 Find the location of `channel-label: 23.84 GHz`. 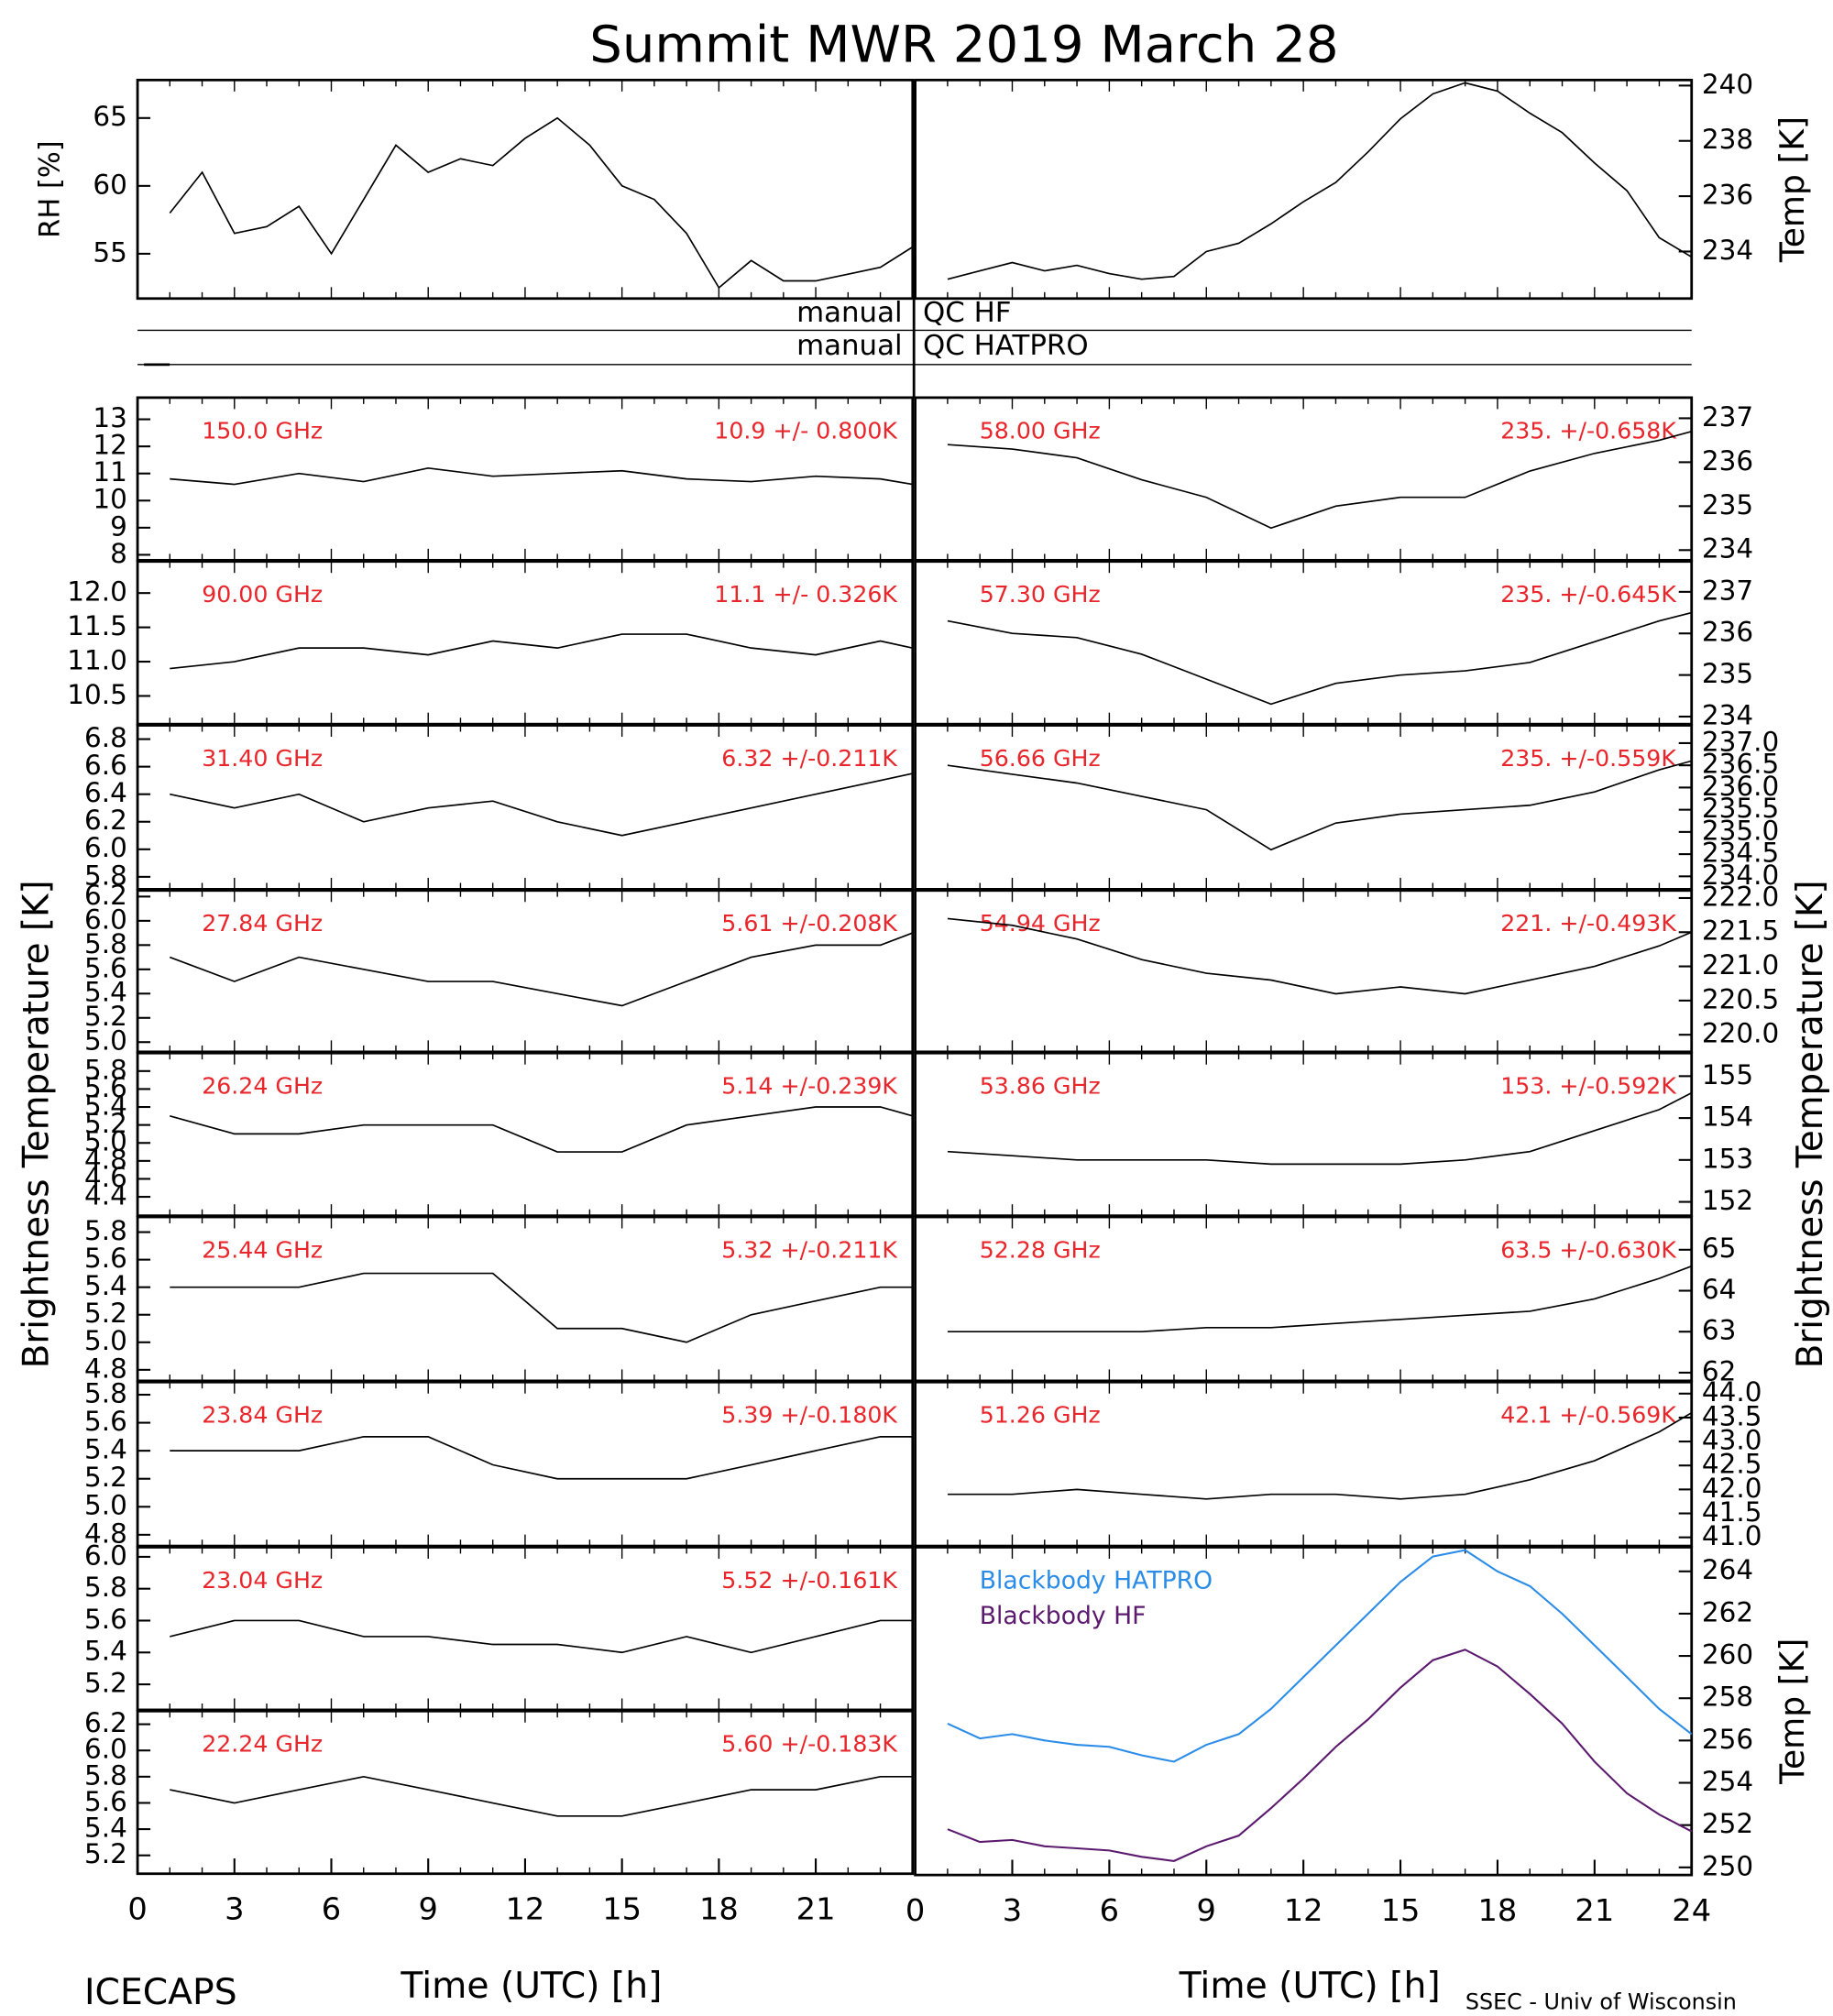

channel-label: 23.84 GHz is located at coordinates (262, 1415).